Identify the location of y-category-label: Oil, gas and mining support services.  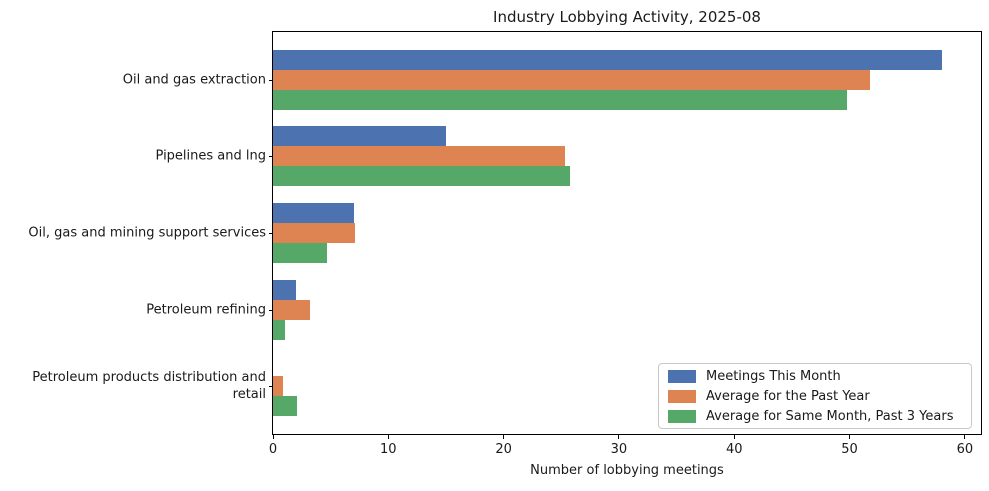
(147, 233).